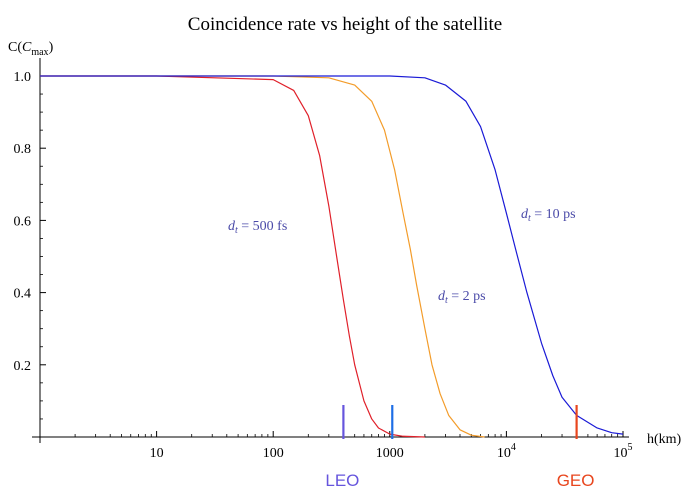  Describe the element at coordinates (157, 453) in the screenshot. I see `x-tick-label: 10` at that location.